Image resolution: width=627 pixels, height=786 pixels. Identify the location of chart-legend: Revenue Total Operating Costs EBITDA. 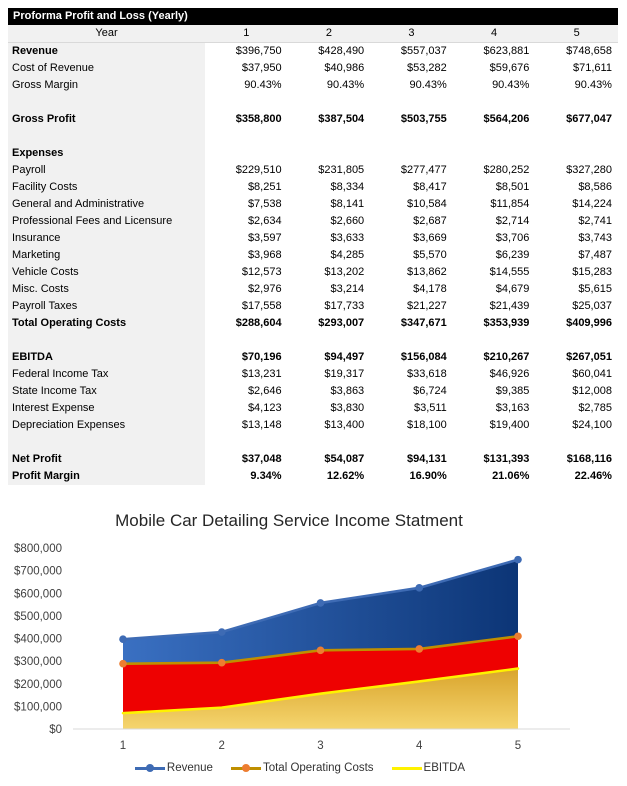
(300, 768).